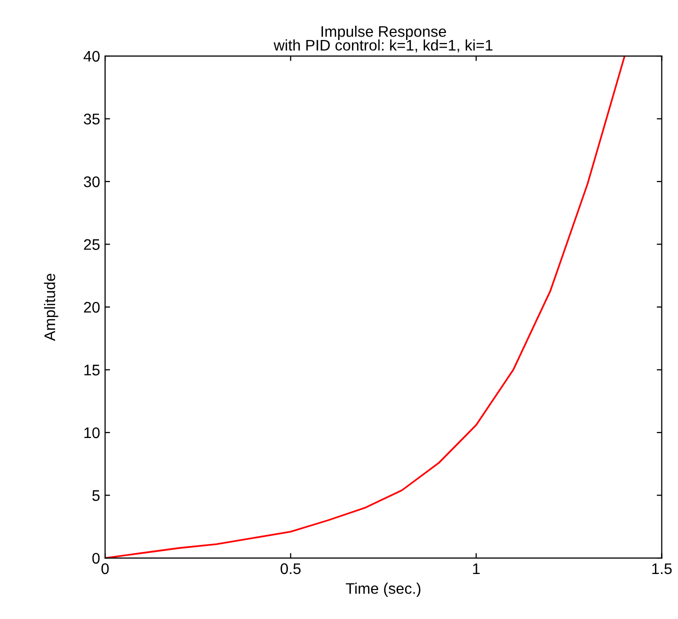  I want to click on y-axis-title: Amplitude, so click(51, 307).